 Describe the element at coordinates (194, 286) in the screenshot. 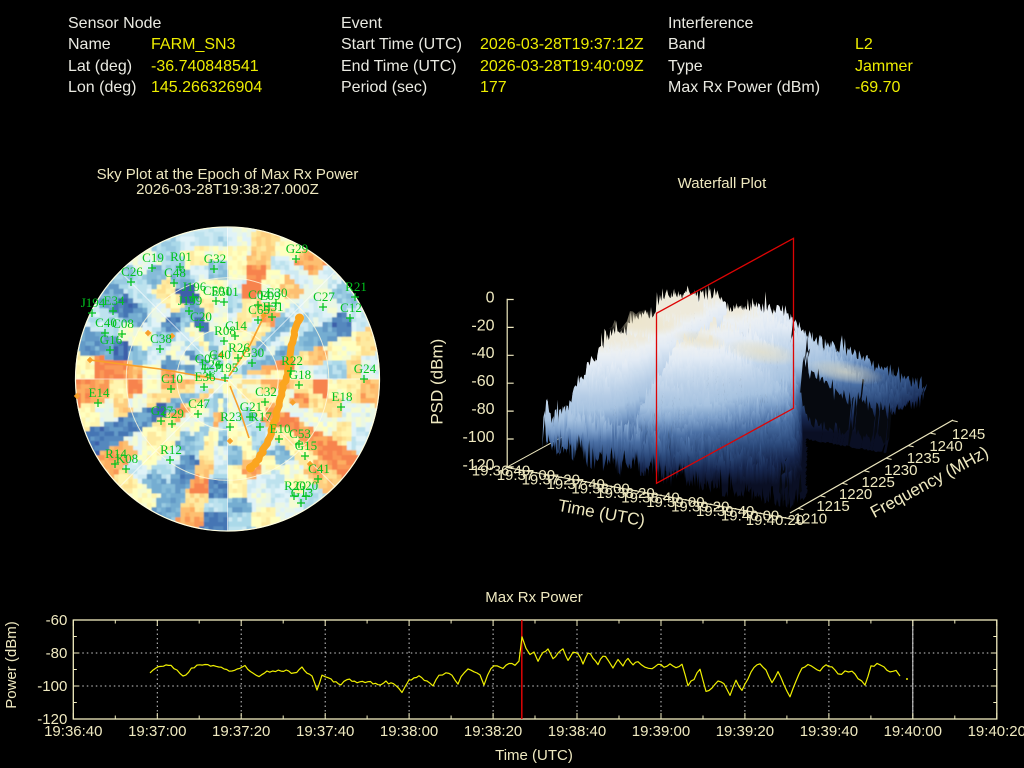

I see `svg-text: J196` at that location.